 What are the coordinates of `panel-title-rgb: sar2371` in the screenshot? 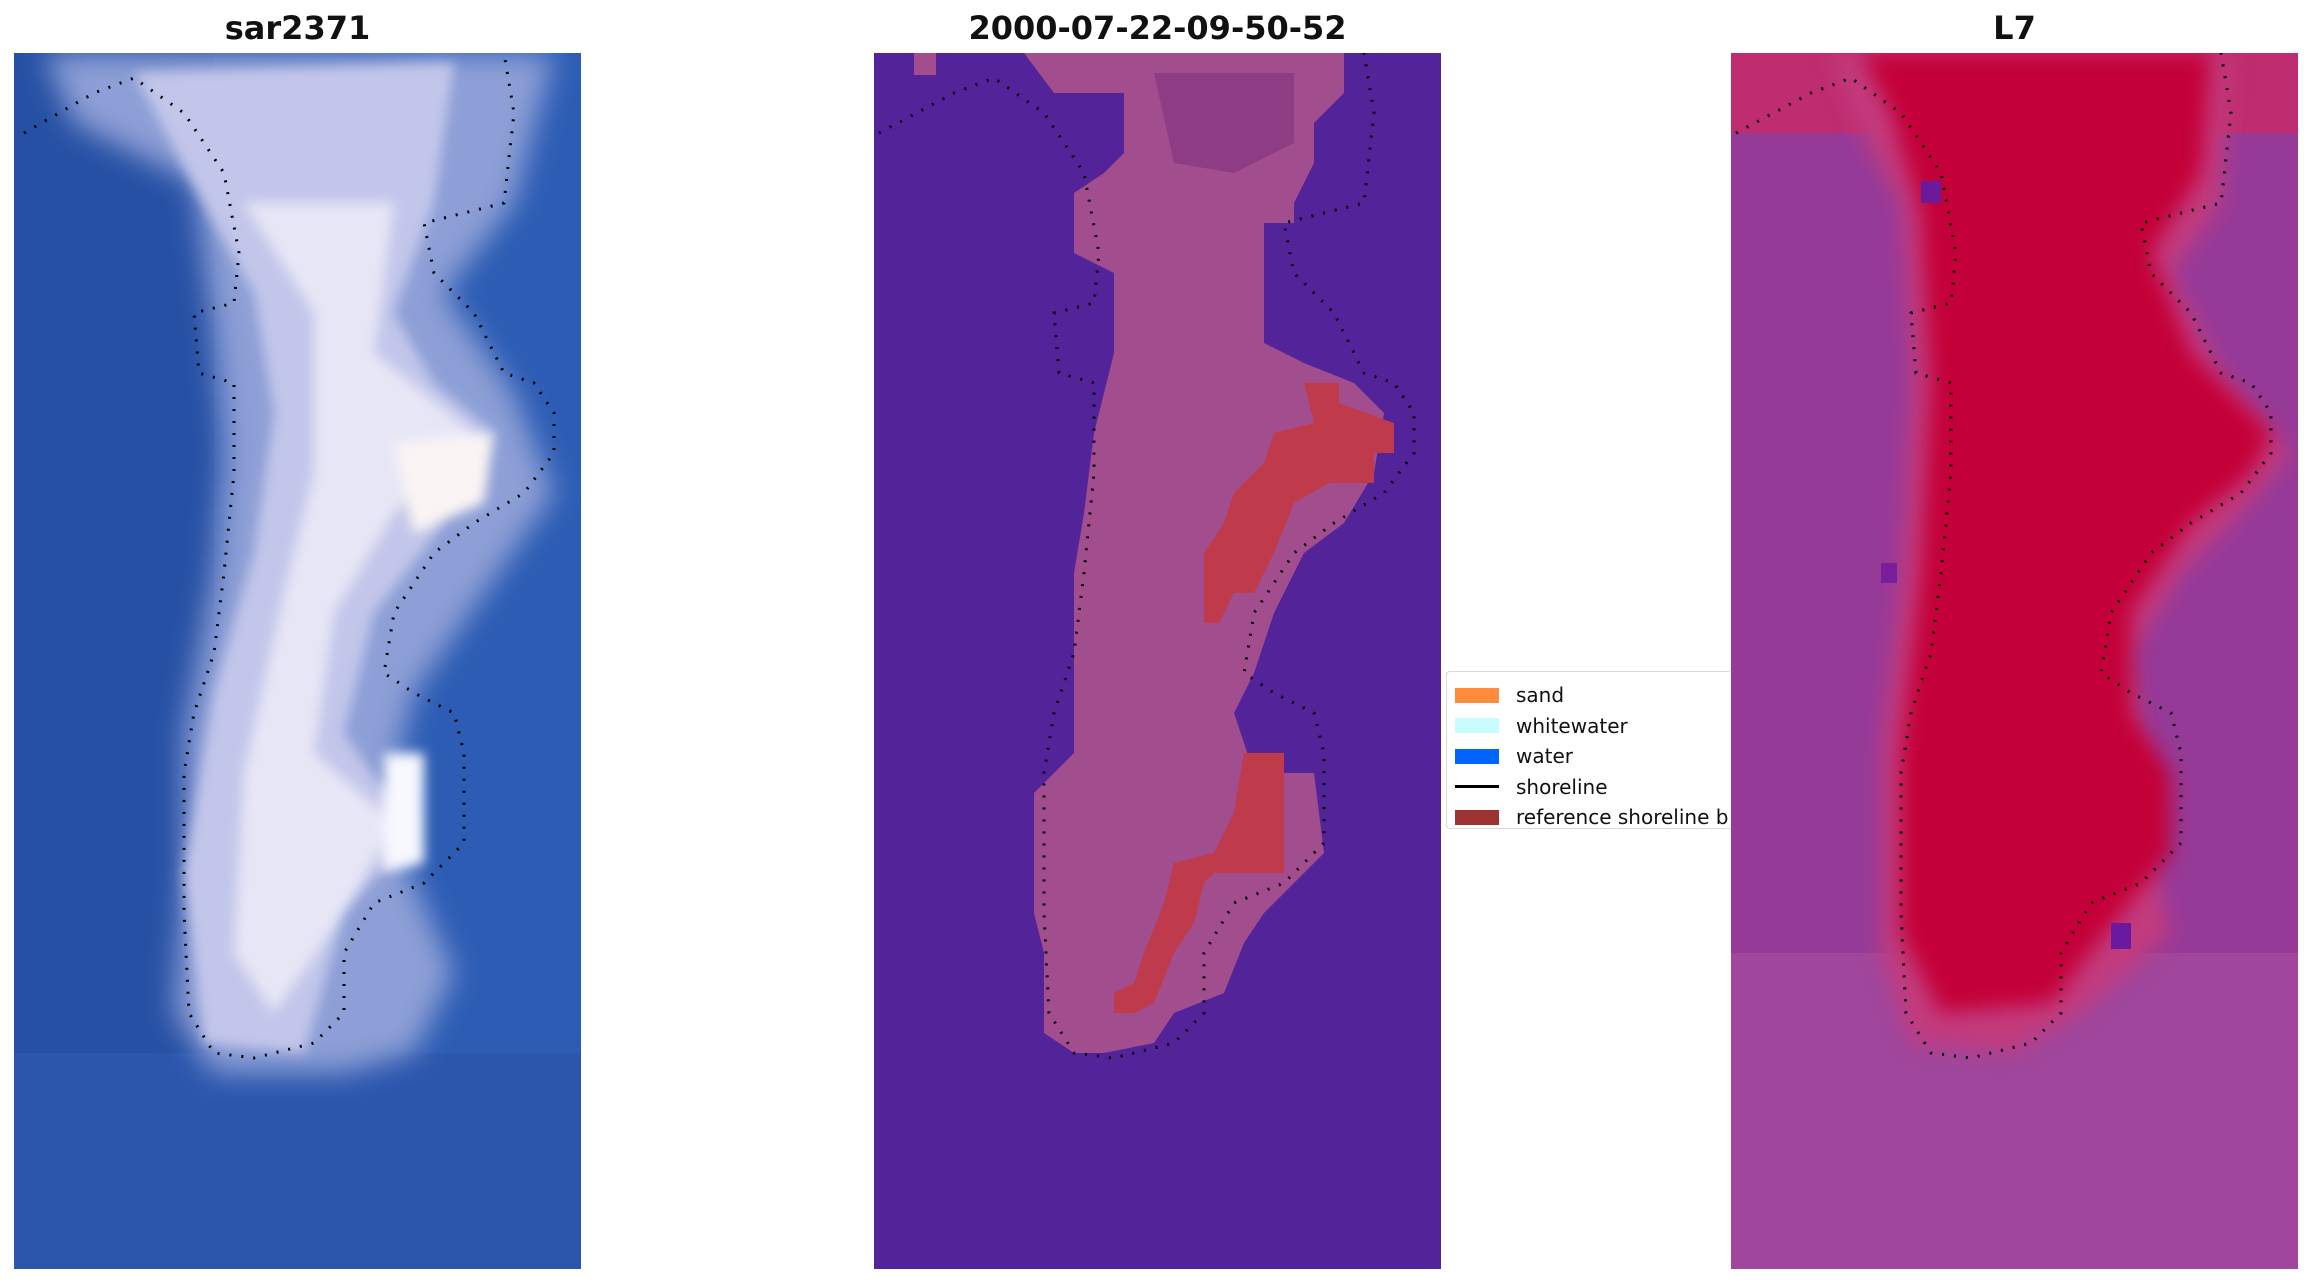 It's located at (297, 28).